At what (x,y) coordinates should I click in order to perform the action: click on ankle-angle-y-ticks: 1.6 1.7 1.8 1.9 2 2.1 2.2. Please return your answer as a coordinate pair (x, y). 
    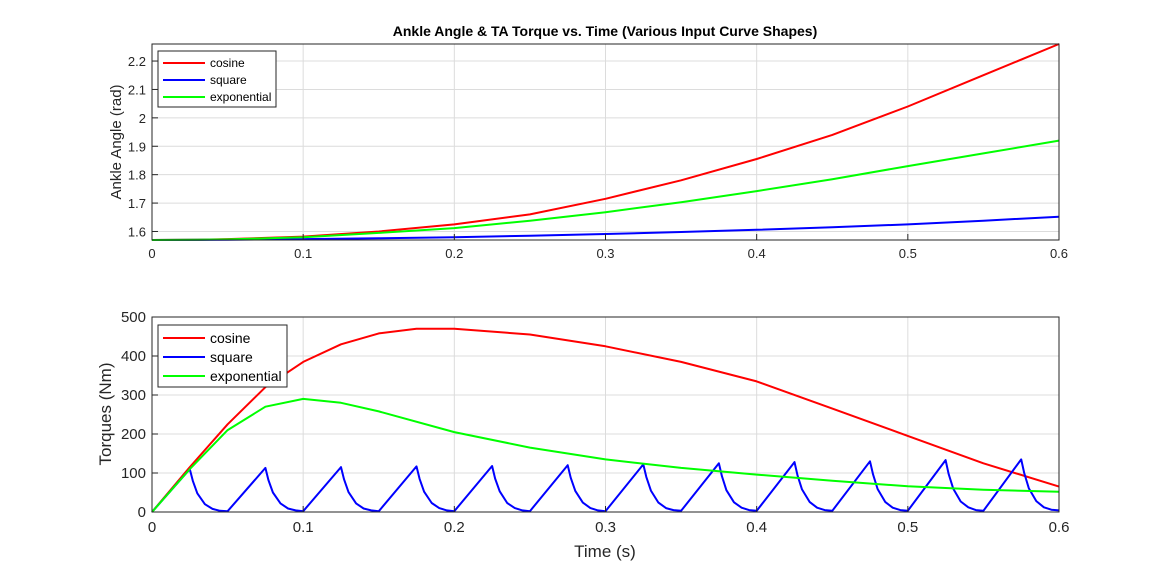
    Looking at the image, I should click on (143, 146).